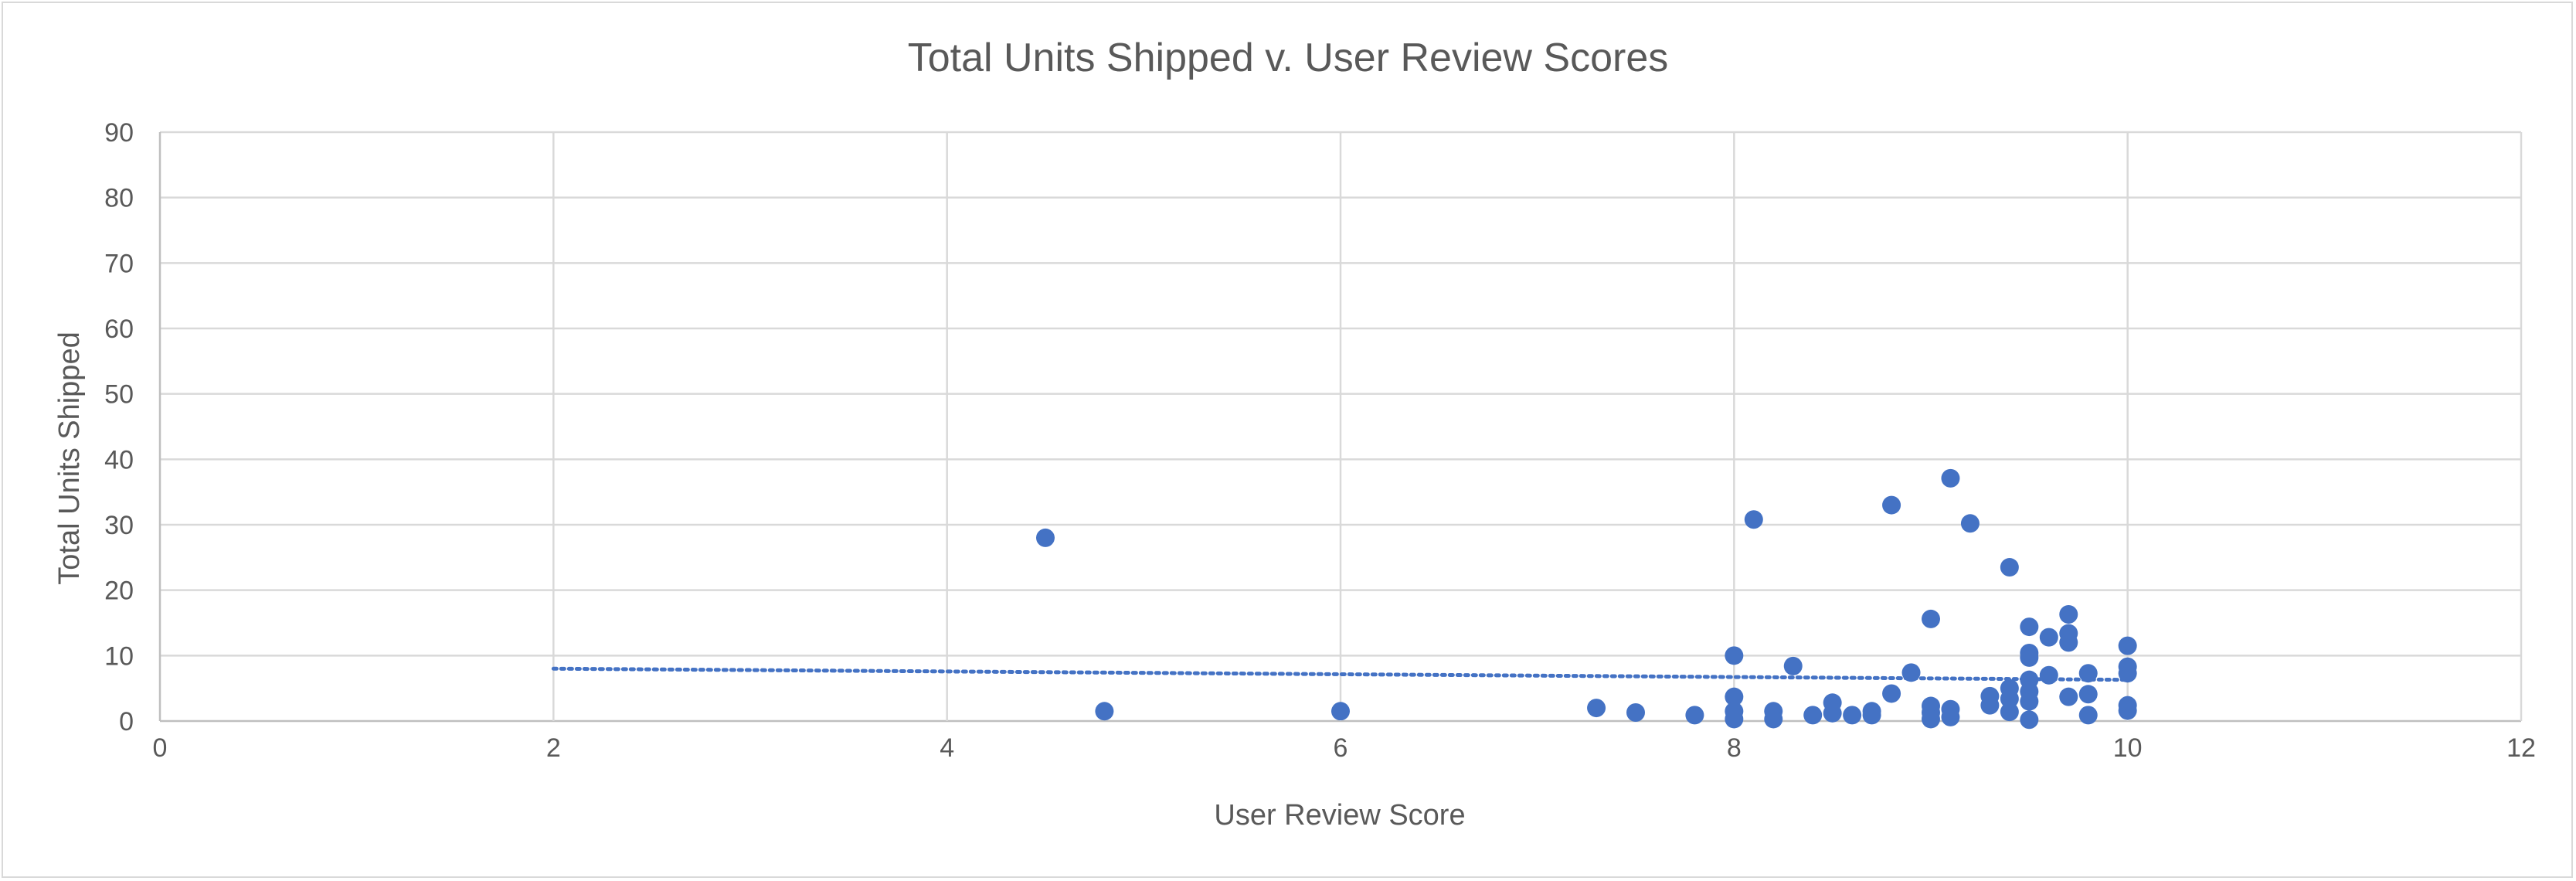 The height and width of the screenshot is (881, 2576). Describe the element at coordinates (1339, 816) in the screenshot. I see `x-axis-title: User Review Score` at that location.